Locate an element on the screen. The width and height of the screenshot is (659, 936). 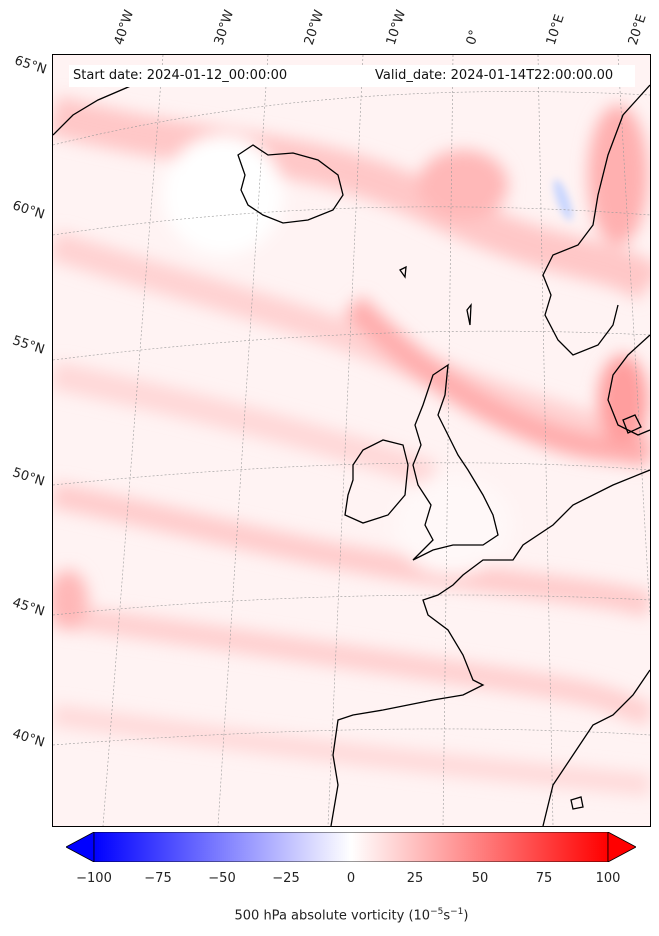
negative-vorticity-patch is located at coordinates (563, 200).